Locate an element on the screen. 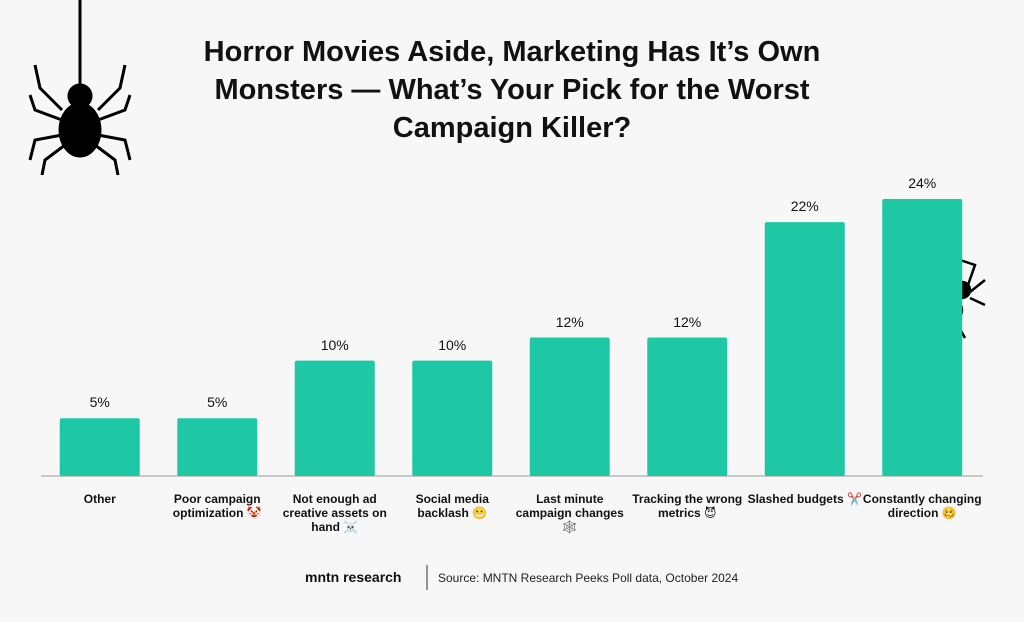 This screenshot has height=622, width=1024. logo: mntn research is located at coordinates (353, 577).